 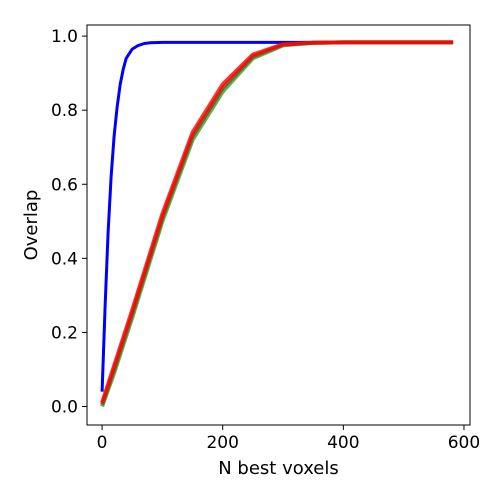 What do you see at coordinates (64, 185) in the screenshot?
I see `y-tick-label: 0.6` at bounding box center [64, 185].